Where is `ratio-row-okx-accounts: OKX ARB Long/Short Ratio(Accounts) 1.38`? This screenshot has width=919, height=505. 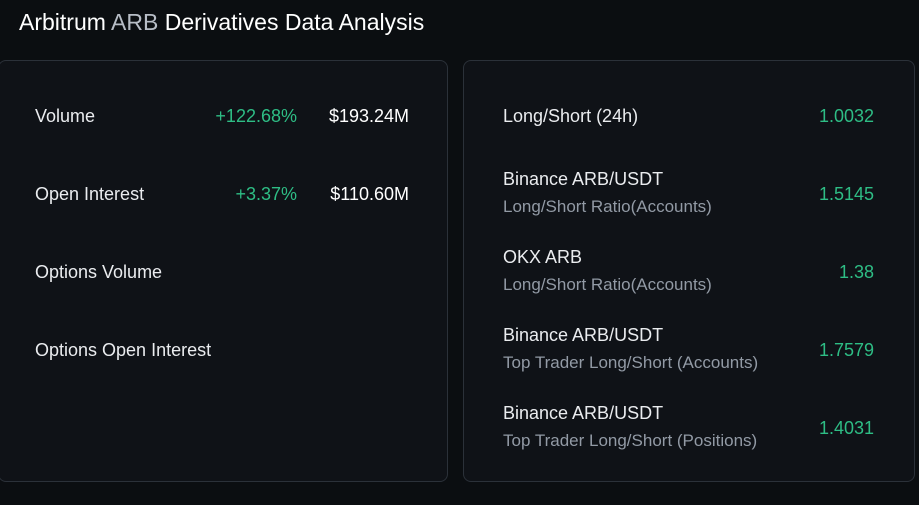 ratio-row-okx-accounts: OKX ARB Long/Short Ratio(Accounts) 1.38 is located at coordinates (688, 271).